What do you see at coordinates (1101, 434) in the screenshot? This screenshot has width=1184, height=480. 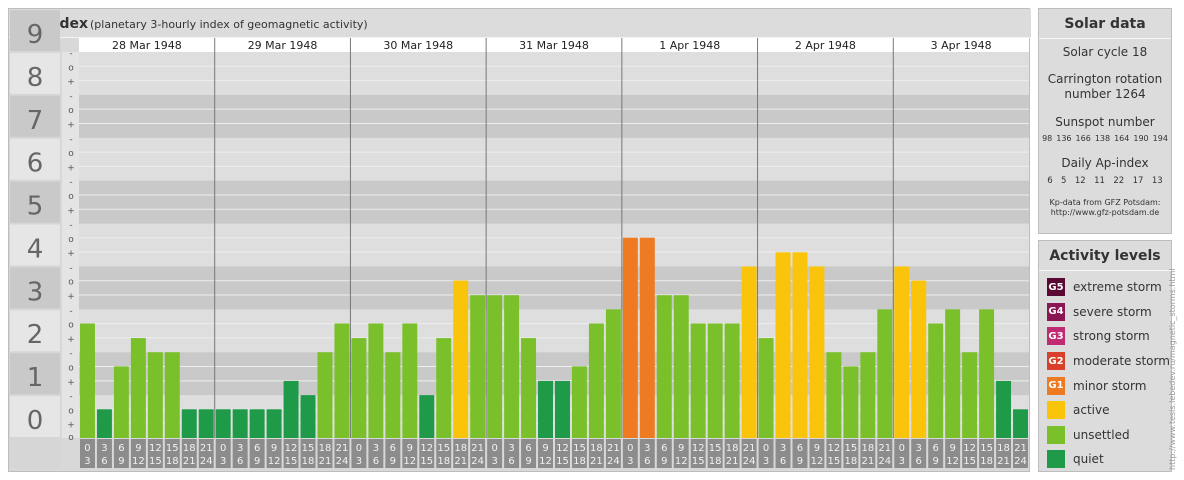 I see `activity-label: unsettled` at bounding box center [1101, 434].